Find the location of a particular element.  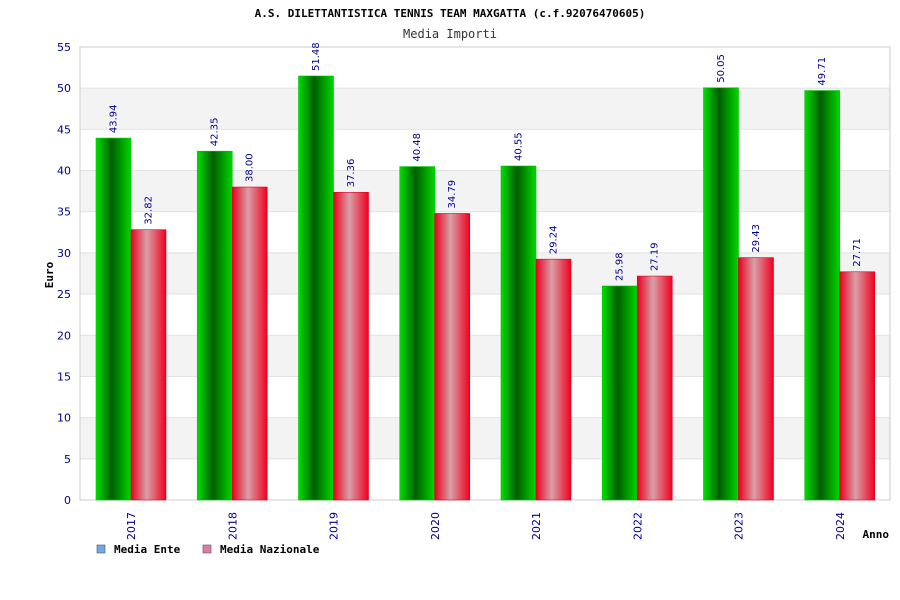

data-label: 38.00 is located at coordinates (250, 167).